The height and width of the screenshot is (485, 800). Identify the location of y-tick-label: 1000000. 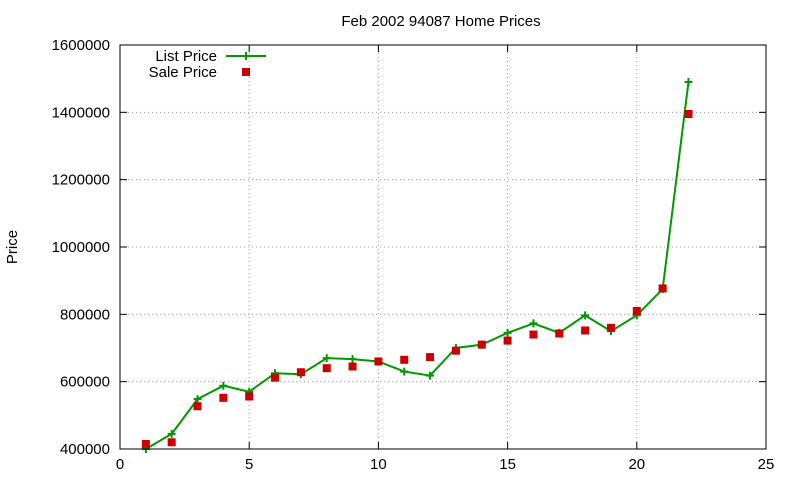
(81, 247).